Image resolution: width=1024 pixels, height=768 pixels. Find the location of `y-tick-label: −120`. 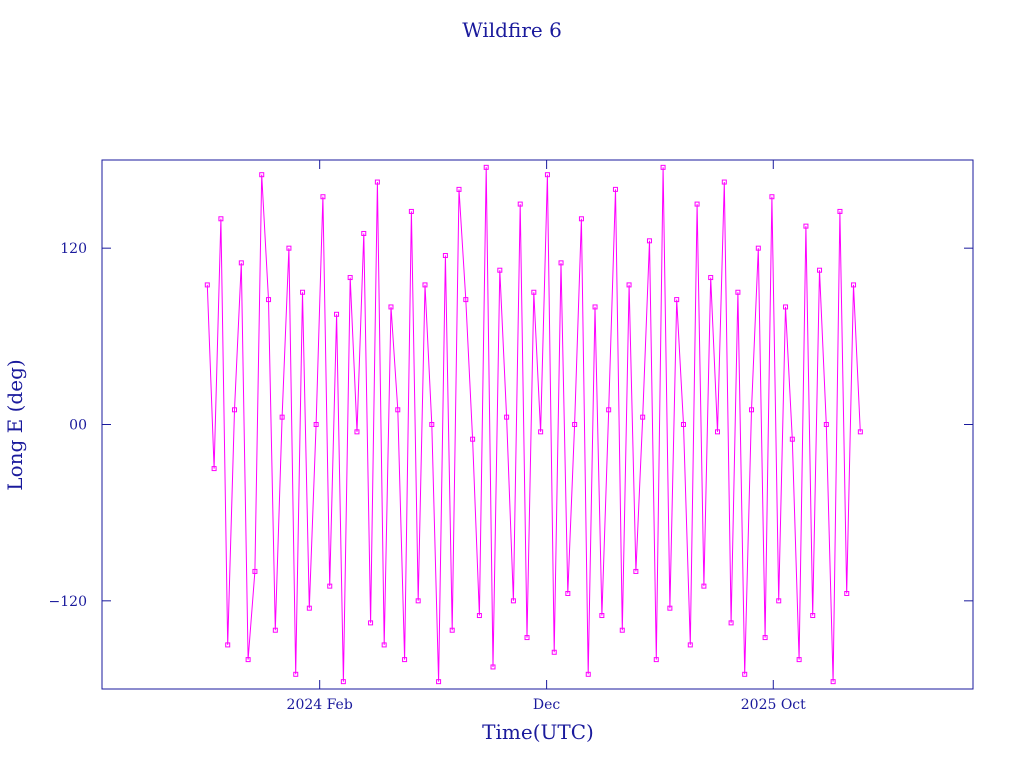

y-tick-label: −120 is located at coordinates (68, 602).